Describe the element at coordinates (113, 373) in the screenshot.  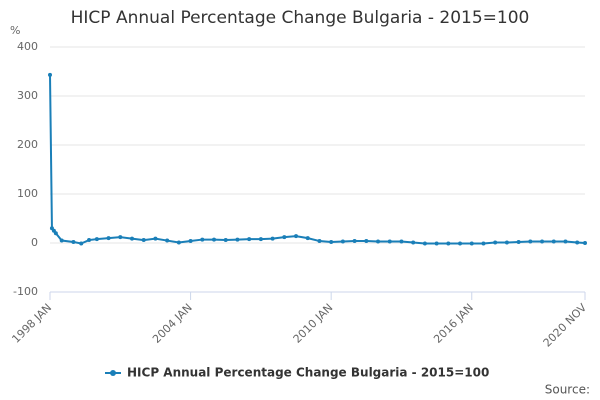
I see `legend-marker` at that location.